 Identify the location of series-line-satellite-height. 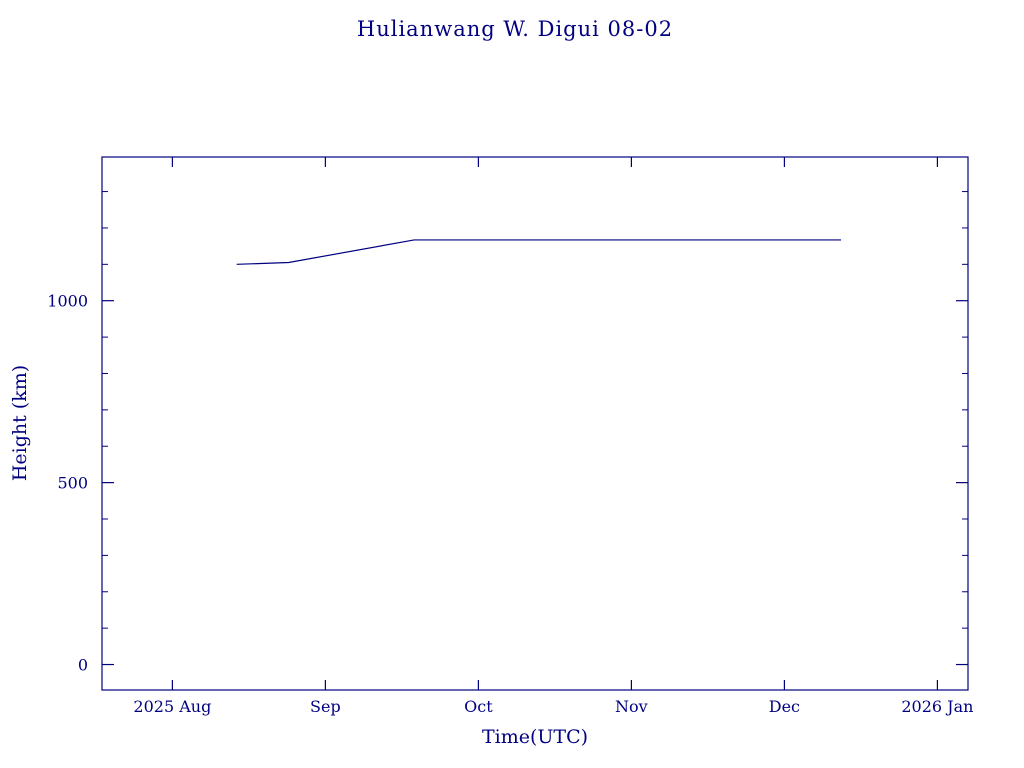
(539, 252).